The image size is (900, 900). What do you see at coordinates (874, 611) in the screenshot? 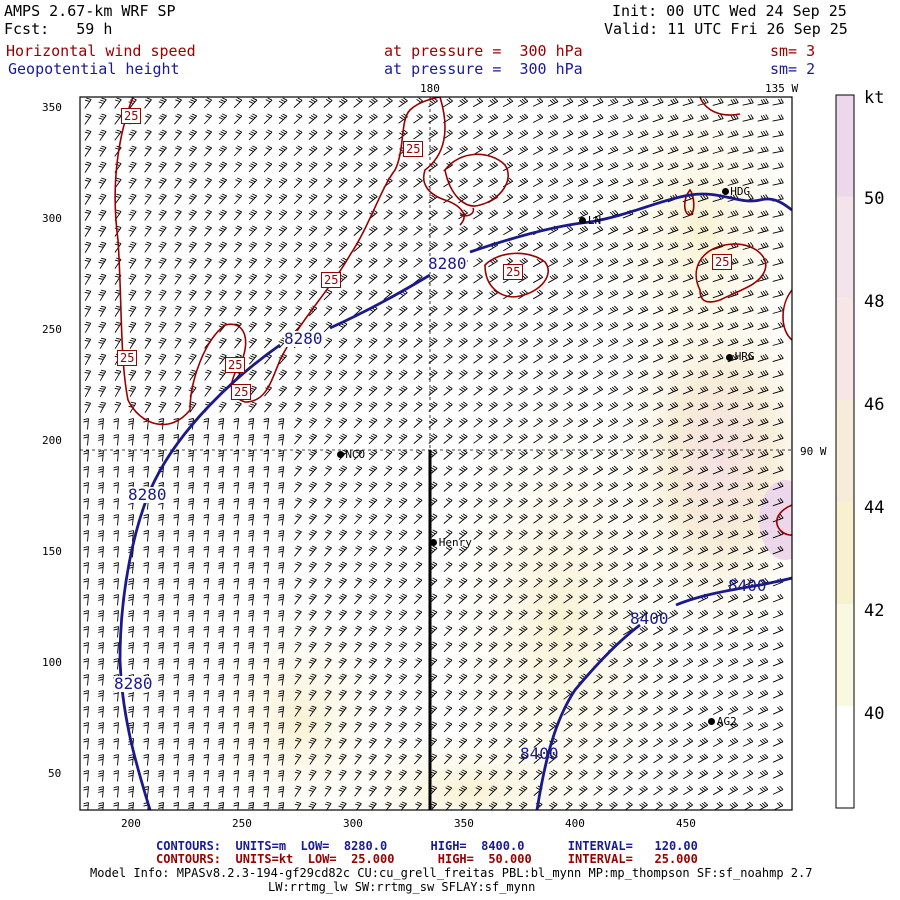
I see `colorbar-label: 42` at bounding box center [874, 611].